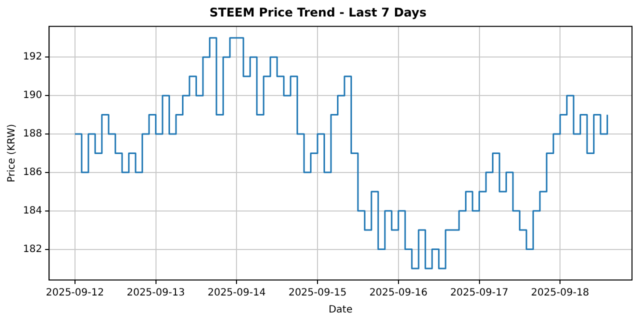  I want to click on x-tick-label: 2025-09-12, so click(75, 293).